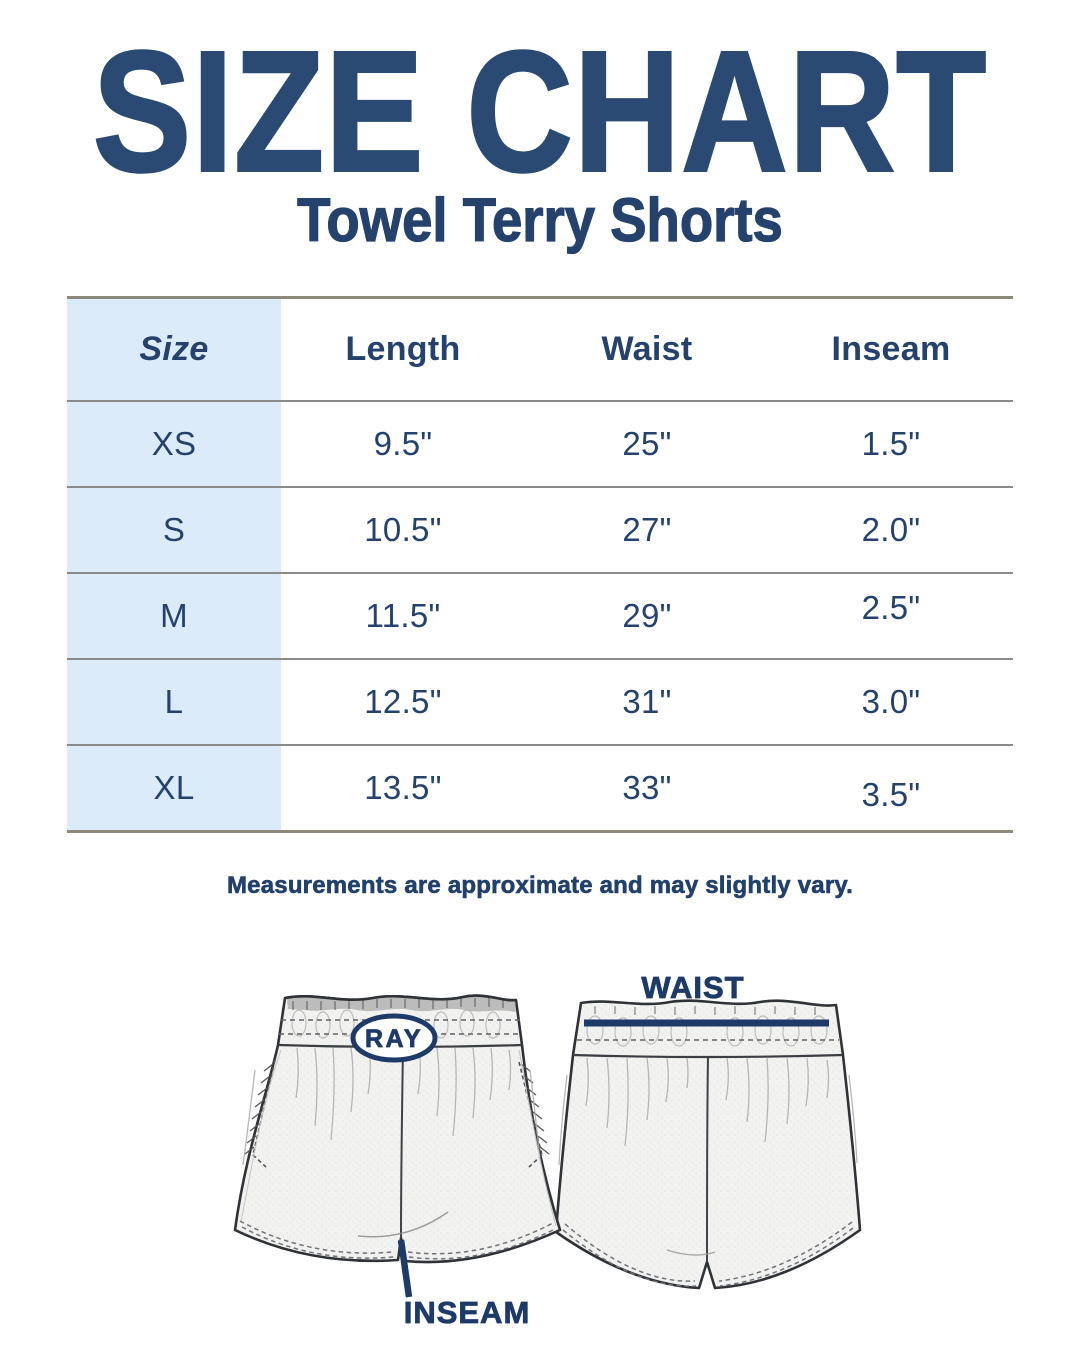 The width and height of the screenshot is (1080, 1350). Describe the element at coordinates (891, 794) in the screenshot. I see `value-cell: 3.5"` at that location.